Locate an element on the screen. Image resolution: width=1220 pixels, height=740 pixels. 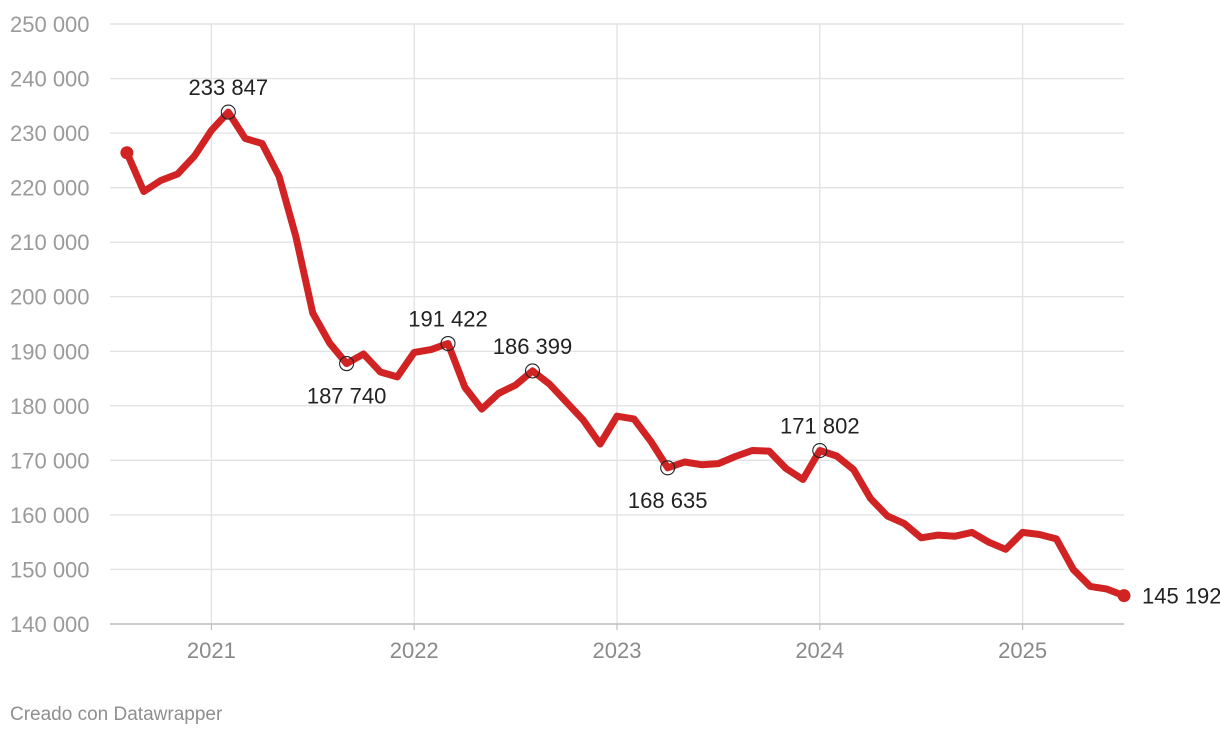
annotation-label: 145 192 is located at coordinates (1181, 596).